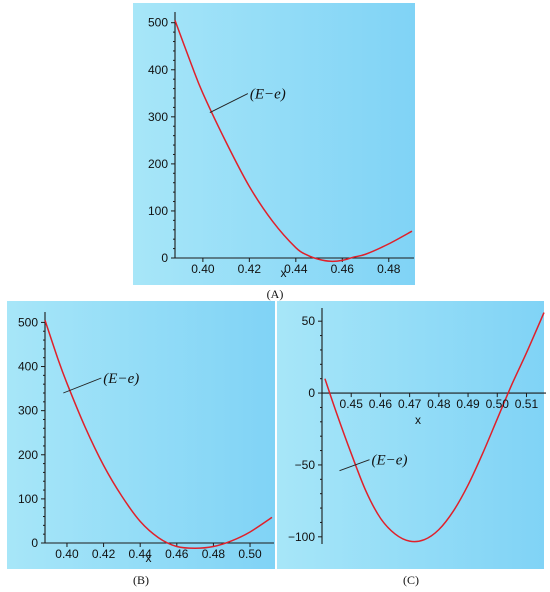  What do you see at coordinates (352, 404) in the screenshot?
I see `x-tick-label: 0.45` at bounding box center [352, 404].